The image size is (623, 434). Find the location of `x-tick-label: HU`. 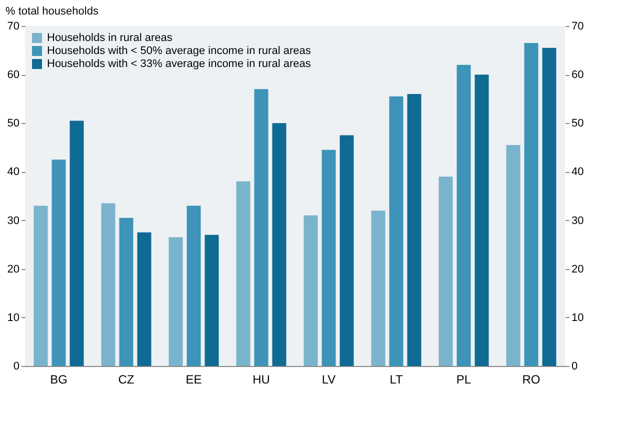

x-tick-label: HU is located at coordinates (261, 379).